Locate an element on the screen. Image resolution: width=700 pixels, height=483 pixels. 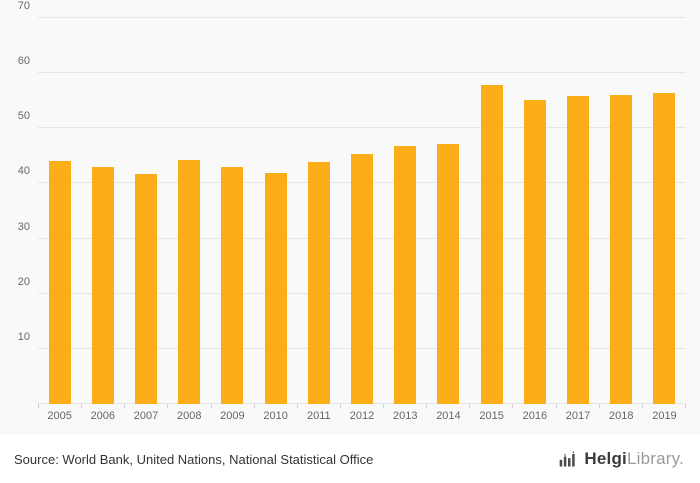
bar-2017 is located at coordinates (578, 250).